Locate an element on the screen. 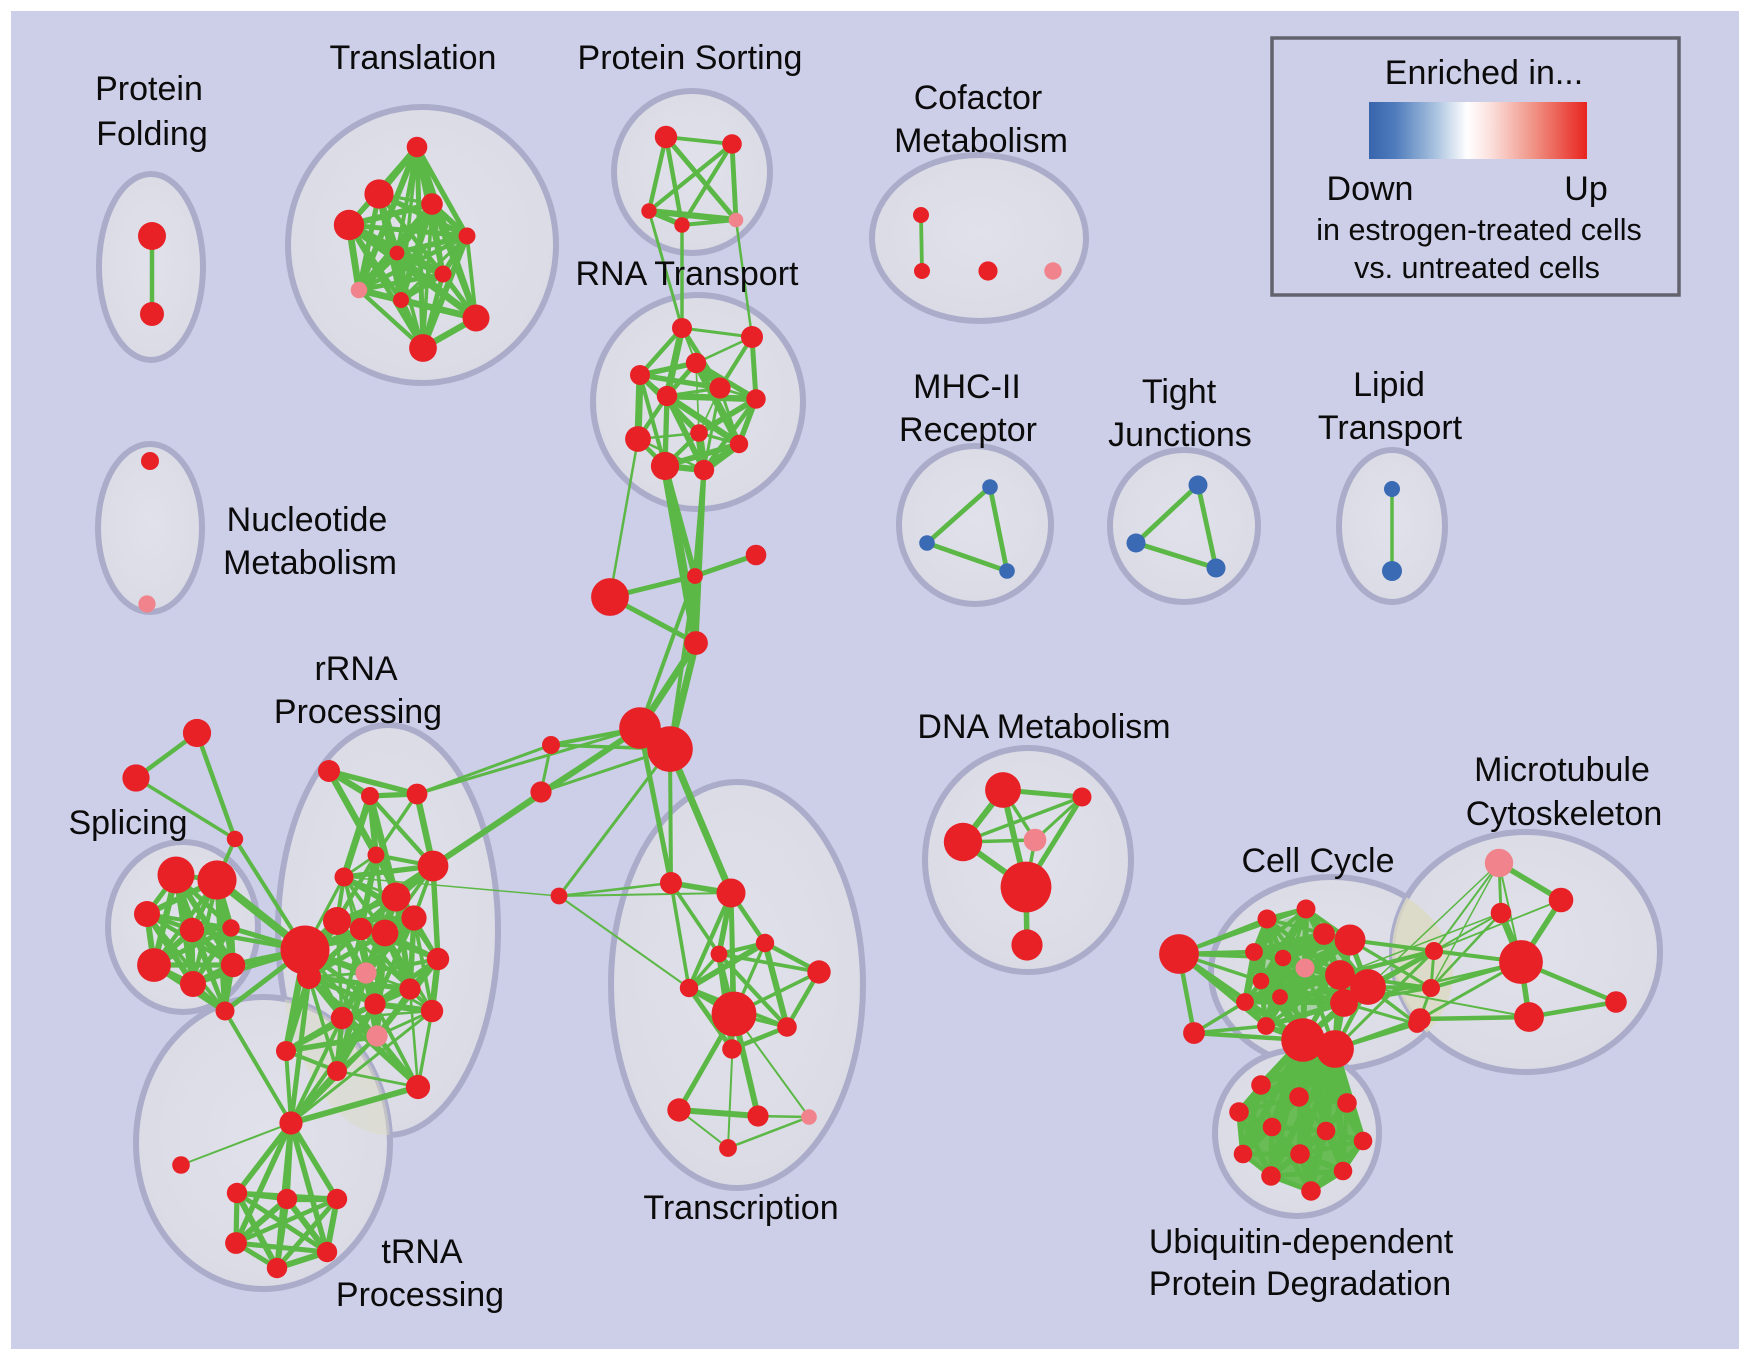 Image resolution: width=1750 pixels, height=1360 pixels. svg-text: Protein is located at coordinates (149, 89).